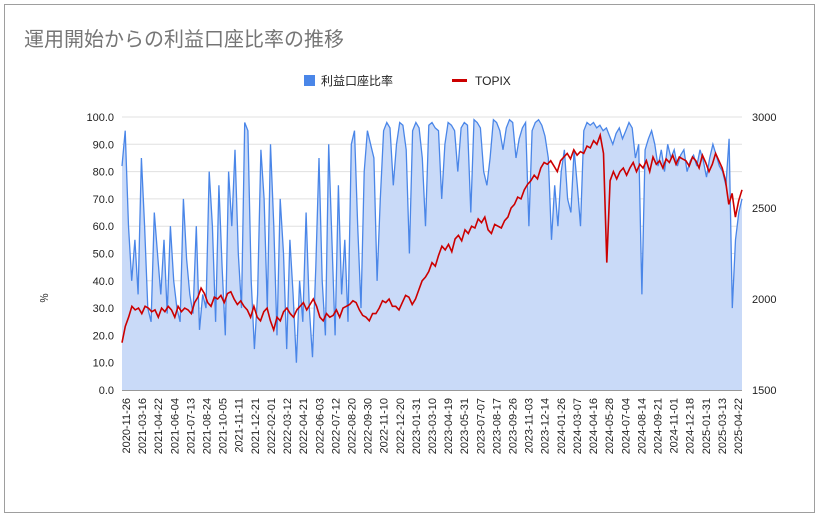  I want to click on x-tick-label: 2021-07-13, so click(191, 426).